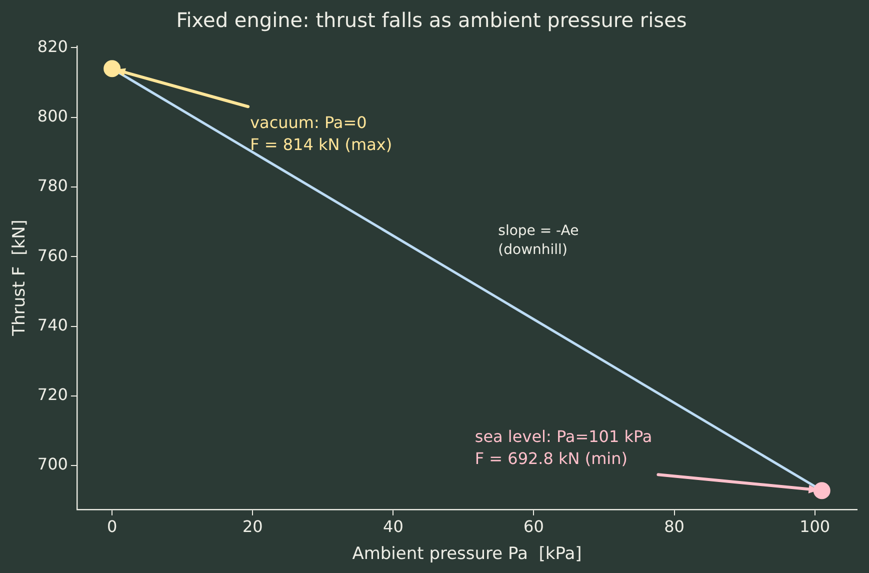 The height and width of the screenshot is (573, 869). I want to click on x-tick-label: 40, so click(393, 526).